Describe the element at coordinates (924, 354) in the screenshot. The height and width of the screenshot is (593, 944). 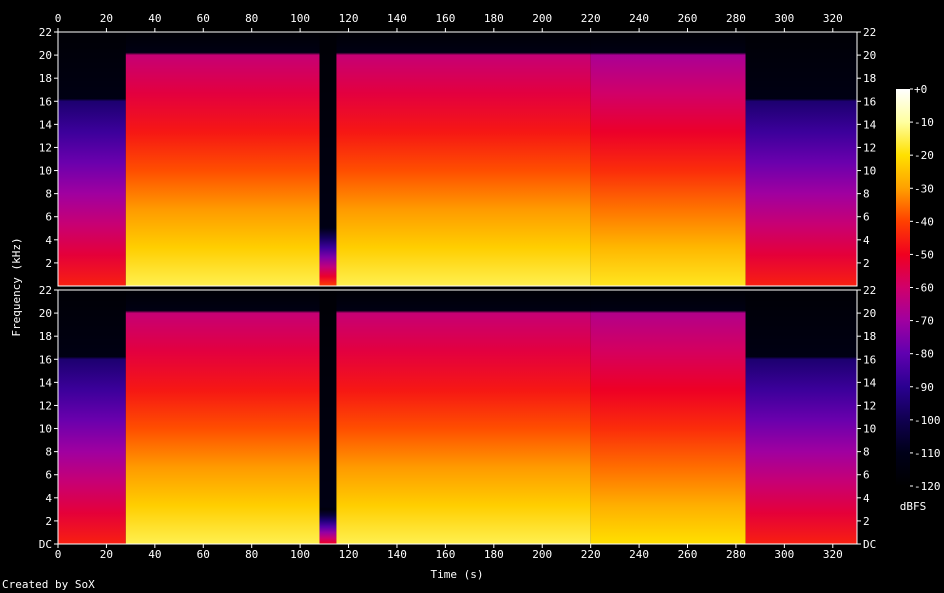
I see `colorbar-tick-label: -80` at that location.